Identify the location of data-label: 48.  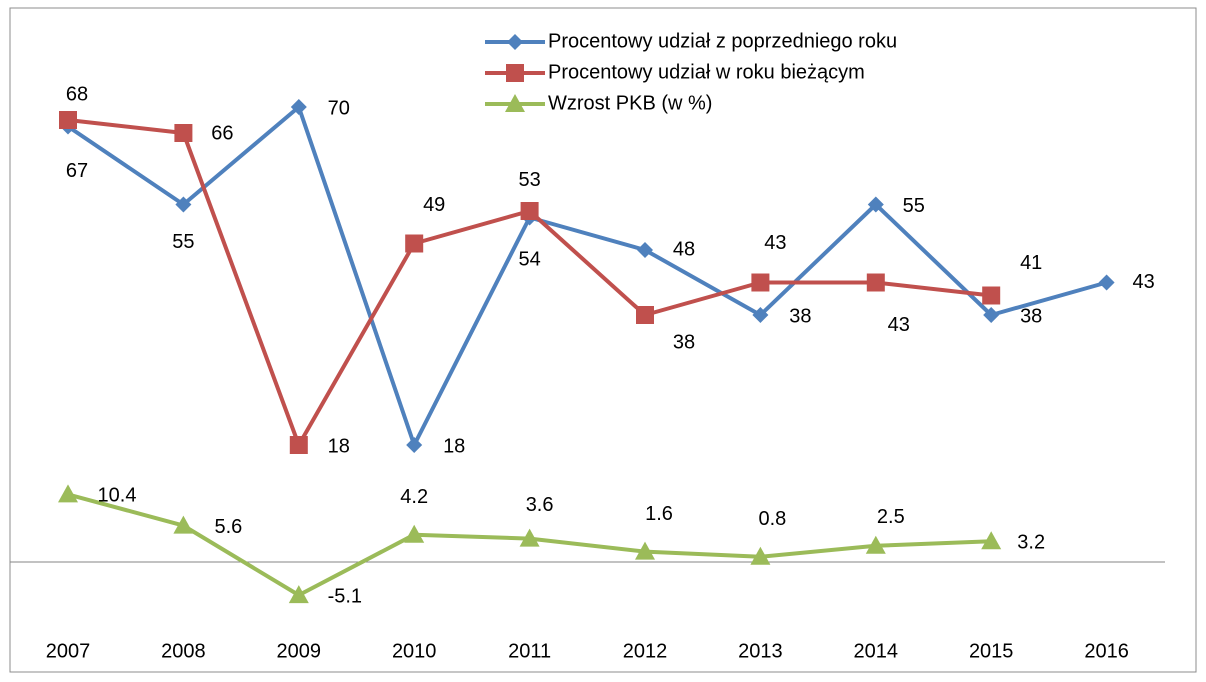
(684, 249).